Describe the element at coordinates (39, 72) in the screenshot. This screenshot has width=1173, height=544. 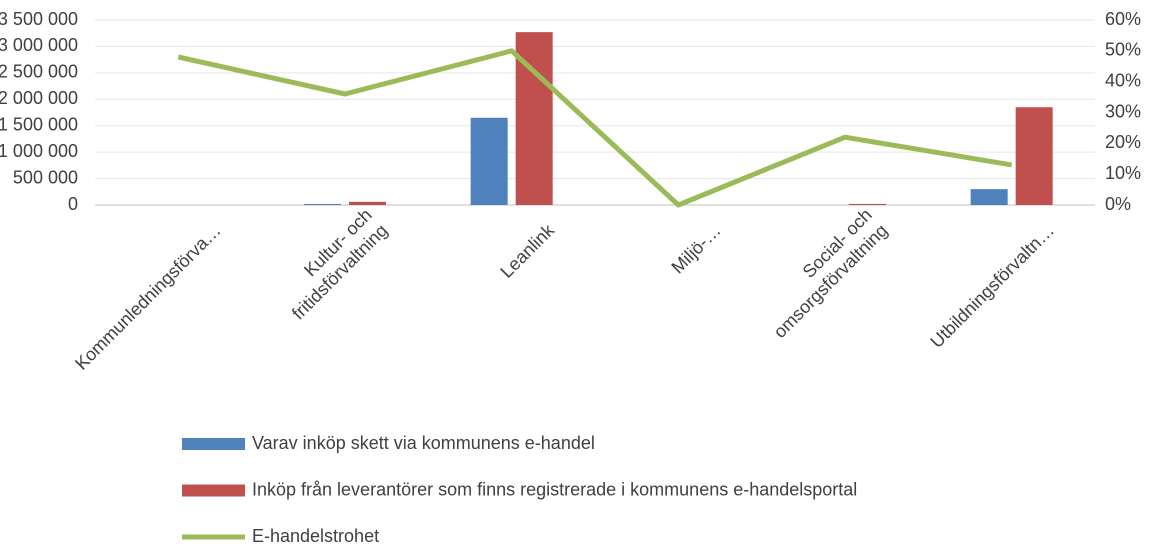
I see `y-tick-label: 2 500 000` at that location.